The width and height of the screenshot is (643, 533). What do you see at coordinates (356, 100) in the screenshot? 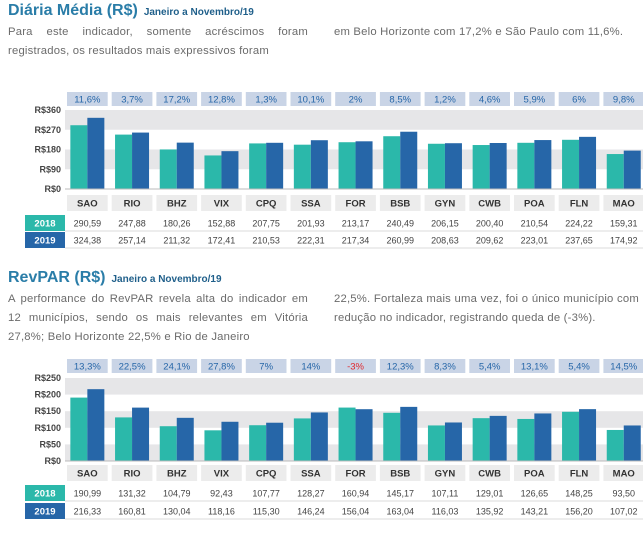
I see `change-label: 2%` at bounding box center [356, 100].